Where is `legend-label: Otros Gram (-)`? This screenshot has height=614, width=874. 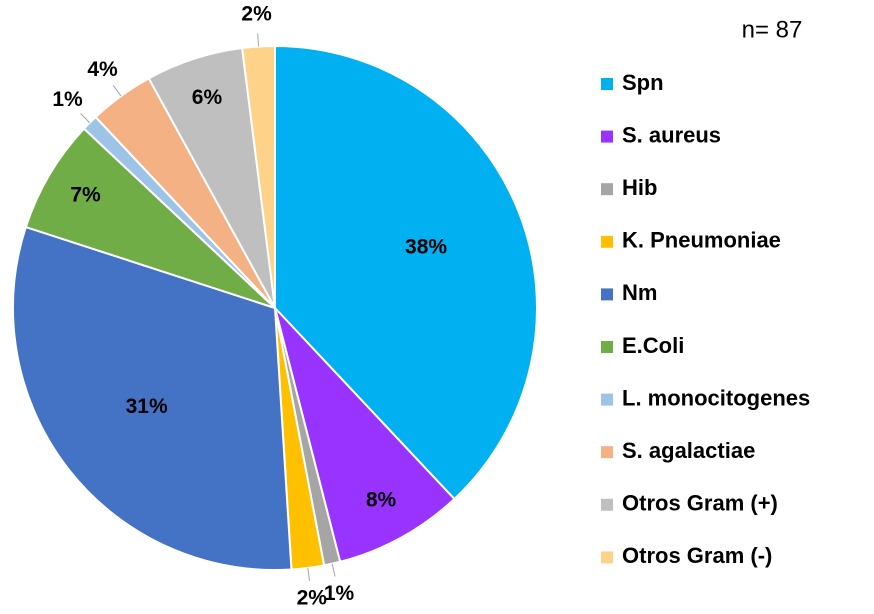
legend-label: Otros Gram (-) is located at coordinates (697, 555).